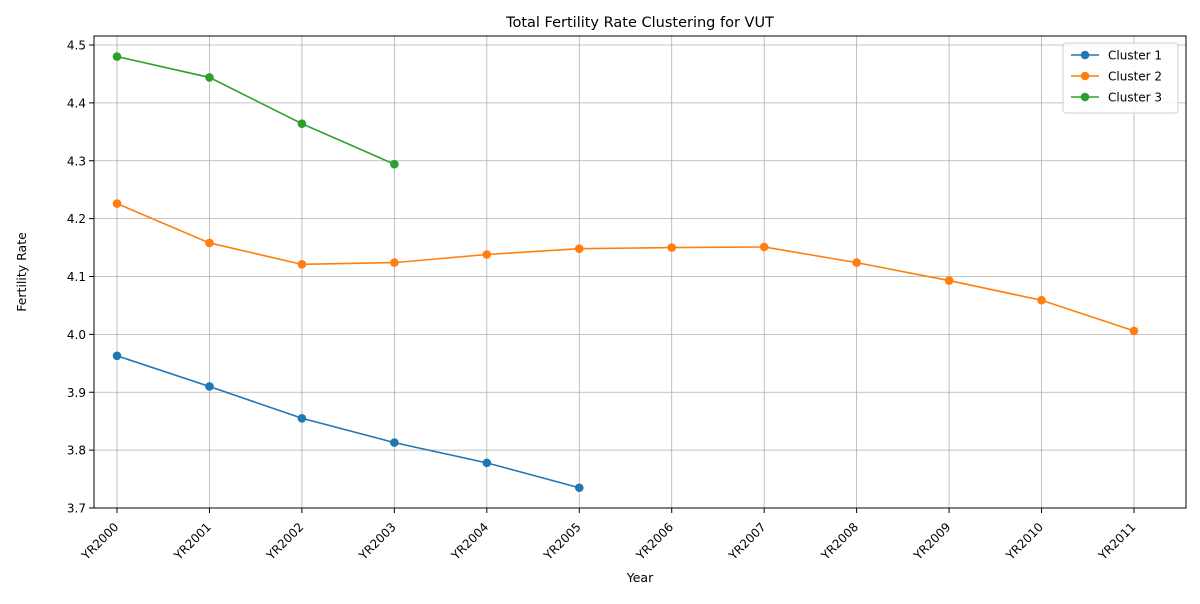 Image resolution: width=1200 pixels, height=604 pixels. Describe the element at coordinates (654, 541) in the screenshot. I see `x-tick-label: YR2006` at that location.